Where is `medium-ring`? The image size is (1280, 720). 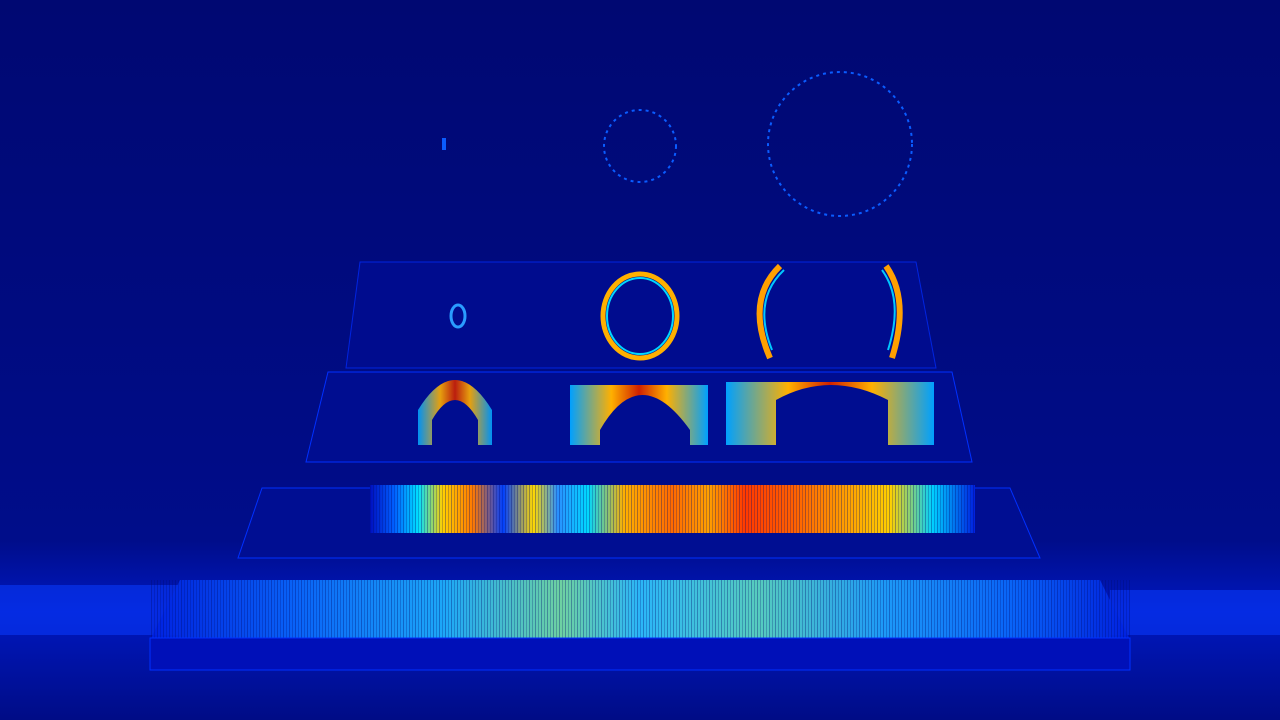
medium-ring is located at coordinates (640, 316).